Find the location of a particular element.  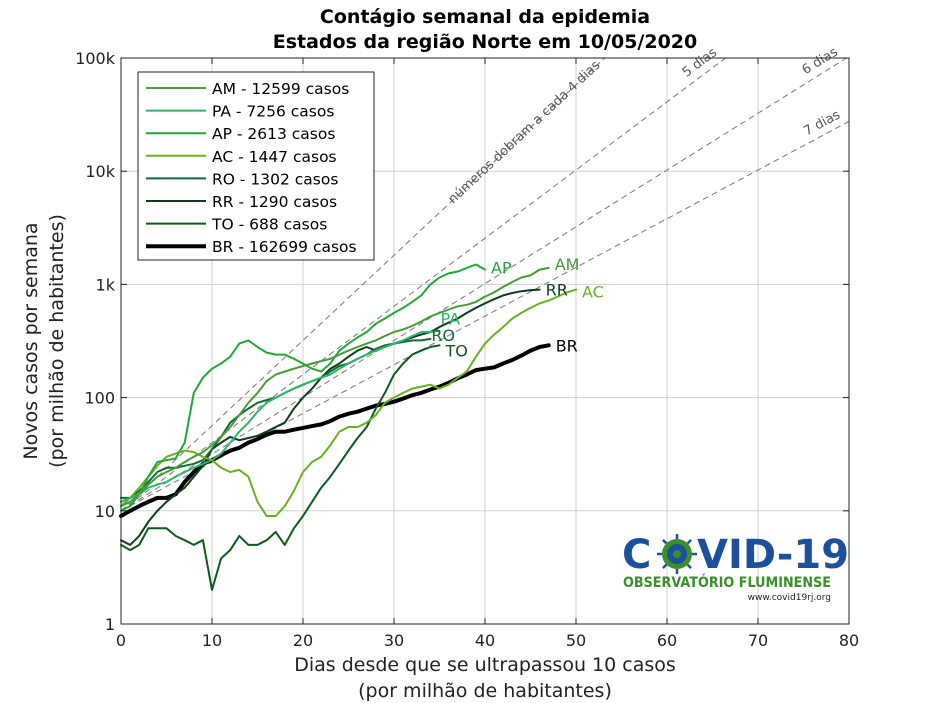

chart-subtitle: Estados da região Norte em 10/05/2020 is located at coordinates (485, 42).